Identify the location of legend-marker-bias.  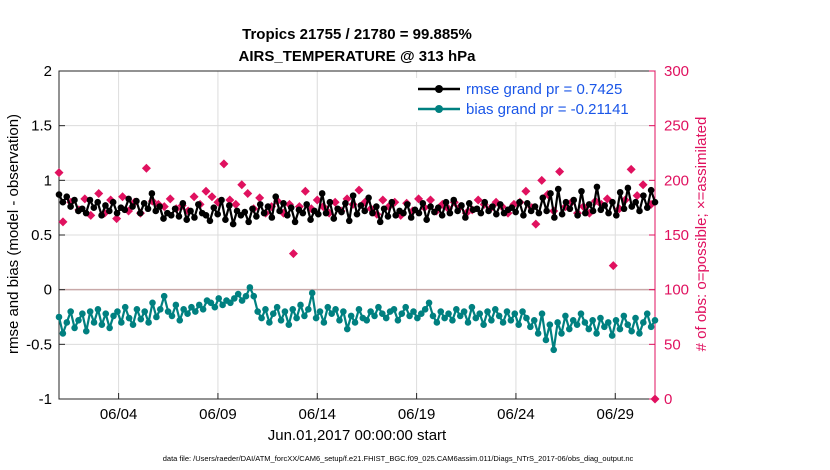
(439, 109).